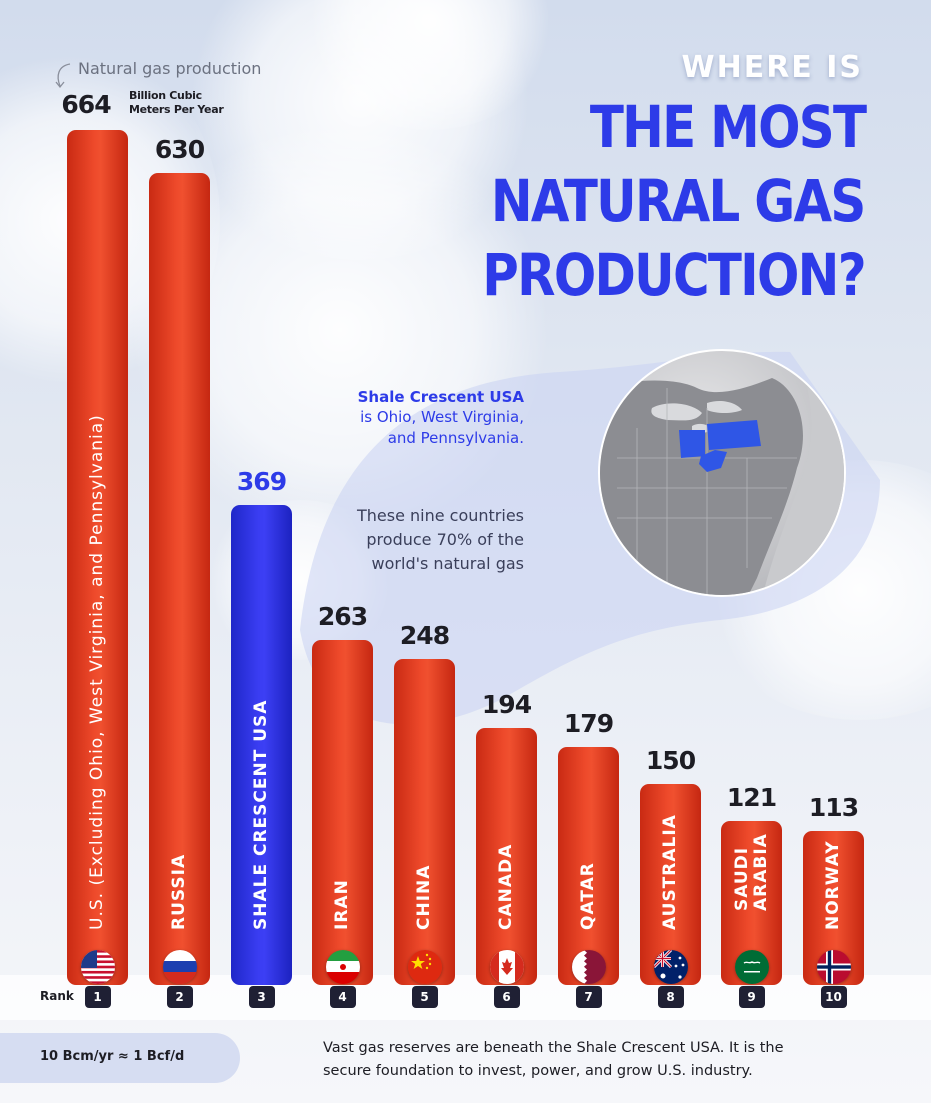  I want to click on rank-label: Rank, so click(57, 996).